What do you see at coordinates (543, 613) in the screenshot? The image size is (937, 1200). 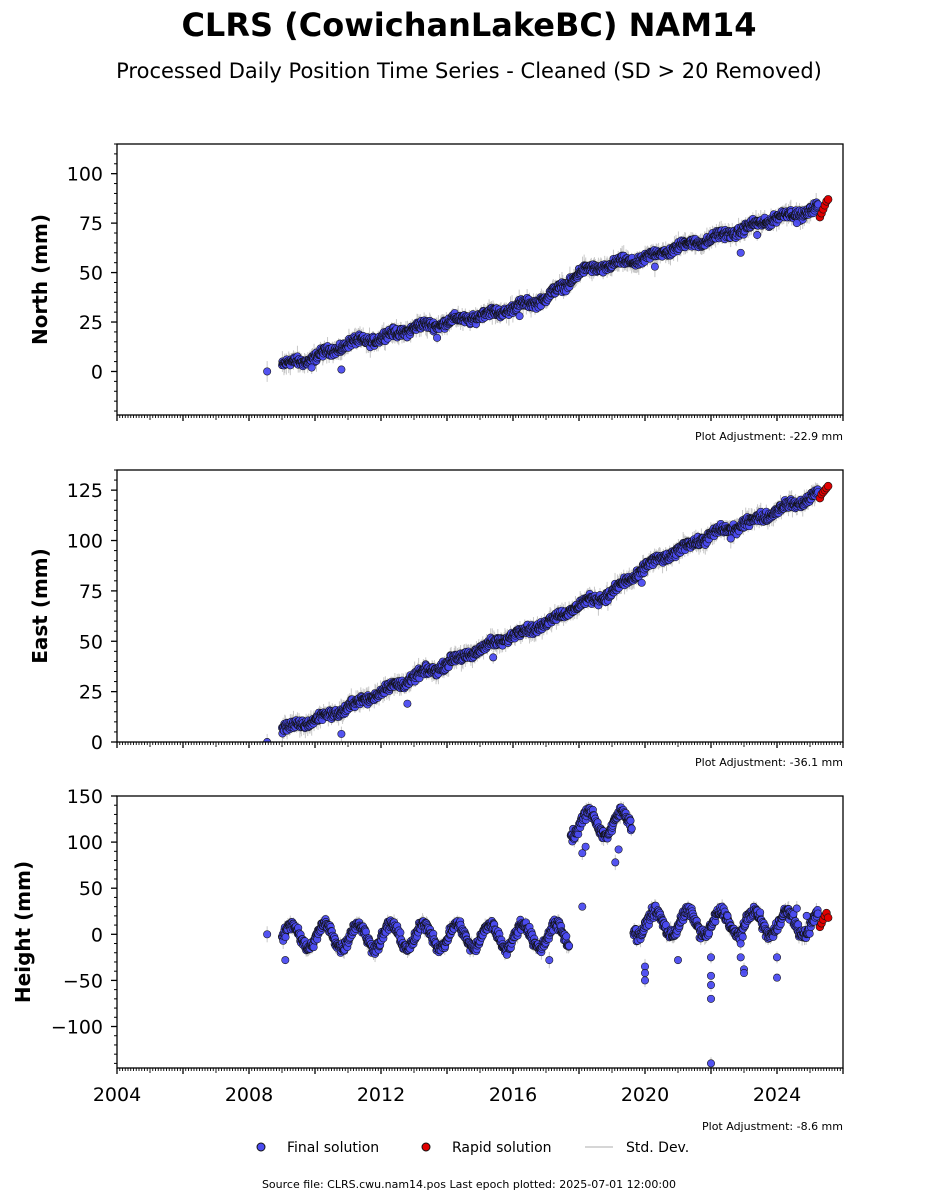 I see `east-final-points` at bounding box center [543, 613].